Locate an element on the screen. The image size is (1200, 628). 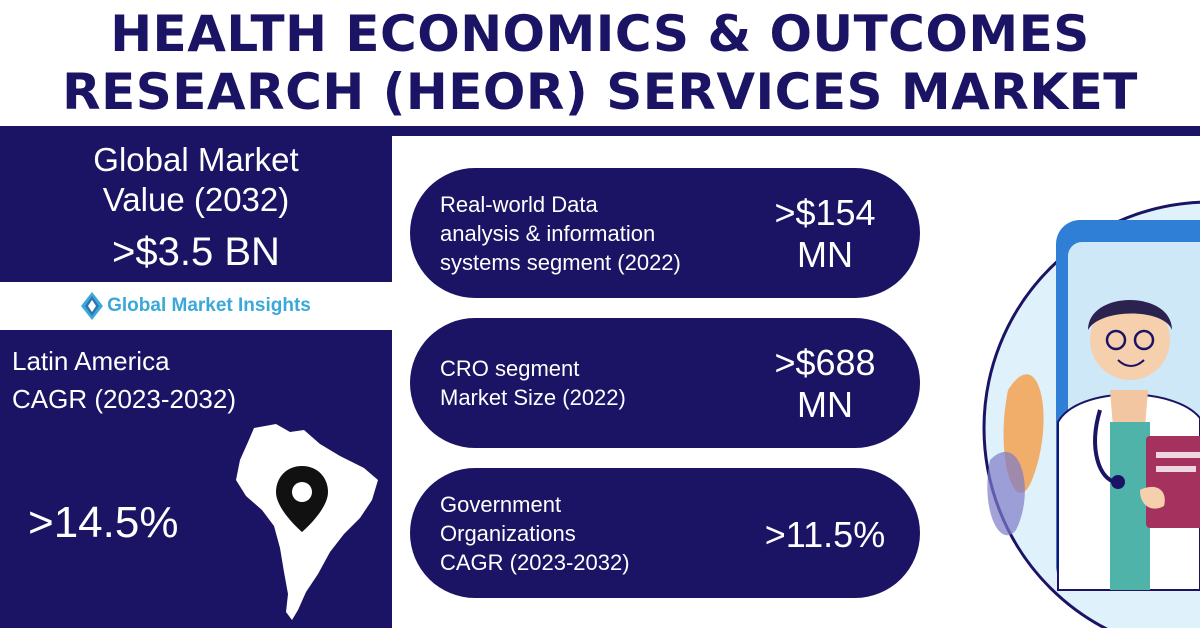
latin-america-label-line-1: Latin America is located at coordinates (91, 361).